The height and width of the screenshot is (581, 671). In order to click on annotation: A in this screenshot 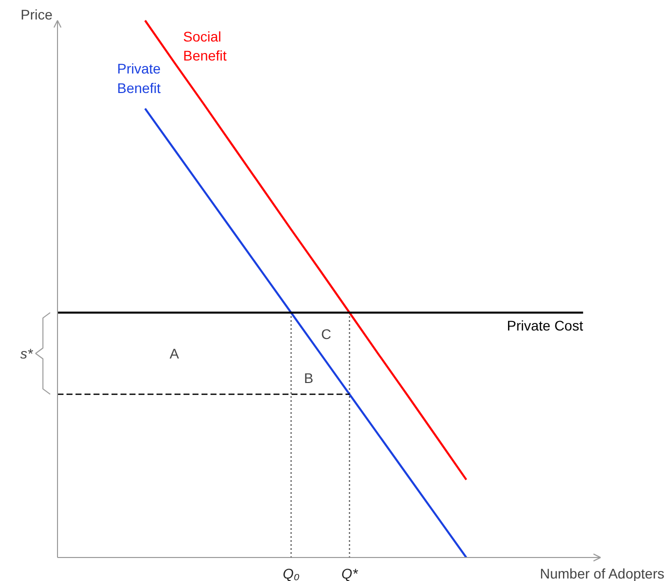, I will do `click(175, 353)`.